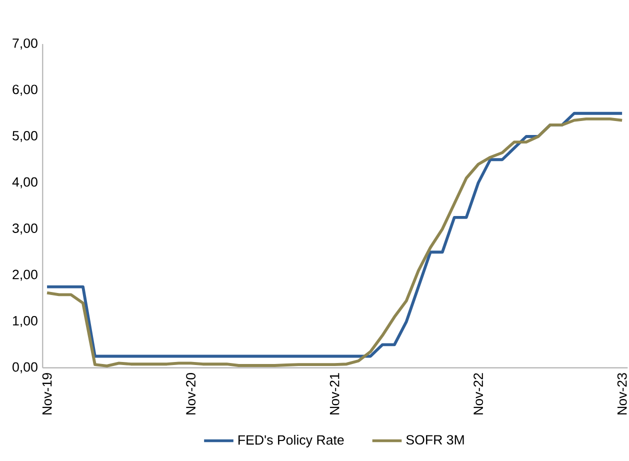  Describe the element at coordinates (291, 441) in the screenshot. I see `legend-label: FED's Policy Rate` at that location.